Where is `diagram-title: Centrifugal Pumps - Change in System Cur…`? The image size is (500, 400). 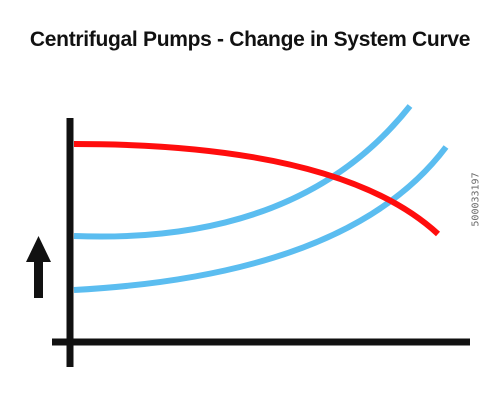
diagram-title: Centrifugal Pumps - Change in System Cur… is located at coordinates (250, 39).